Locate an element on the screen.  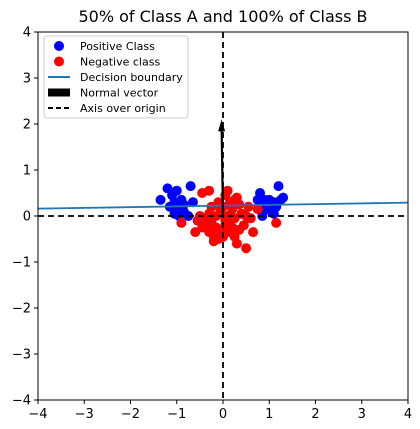
legend-label-negative: Negative class is located at coordinates (120, 62).